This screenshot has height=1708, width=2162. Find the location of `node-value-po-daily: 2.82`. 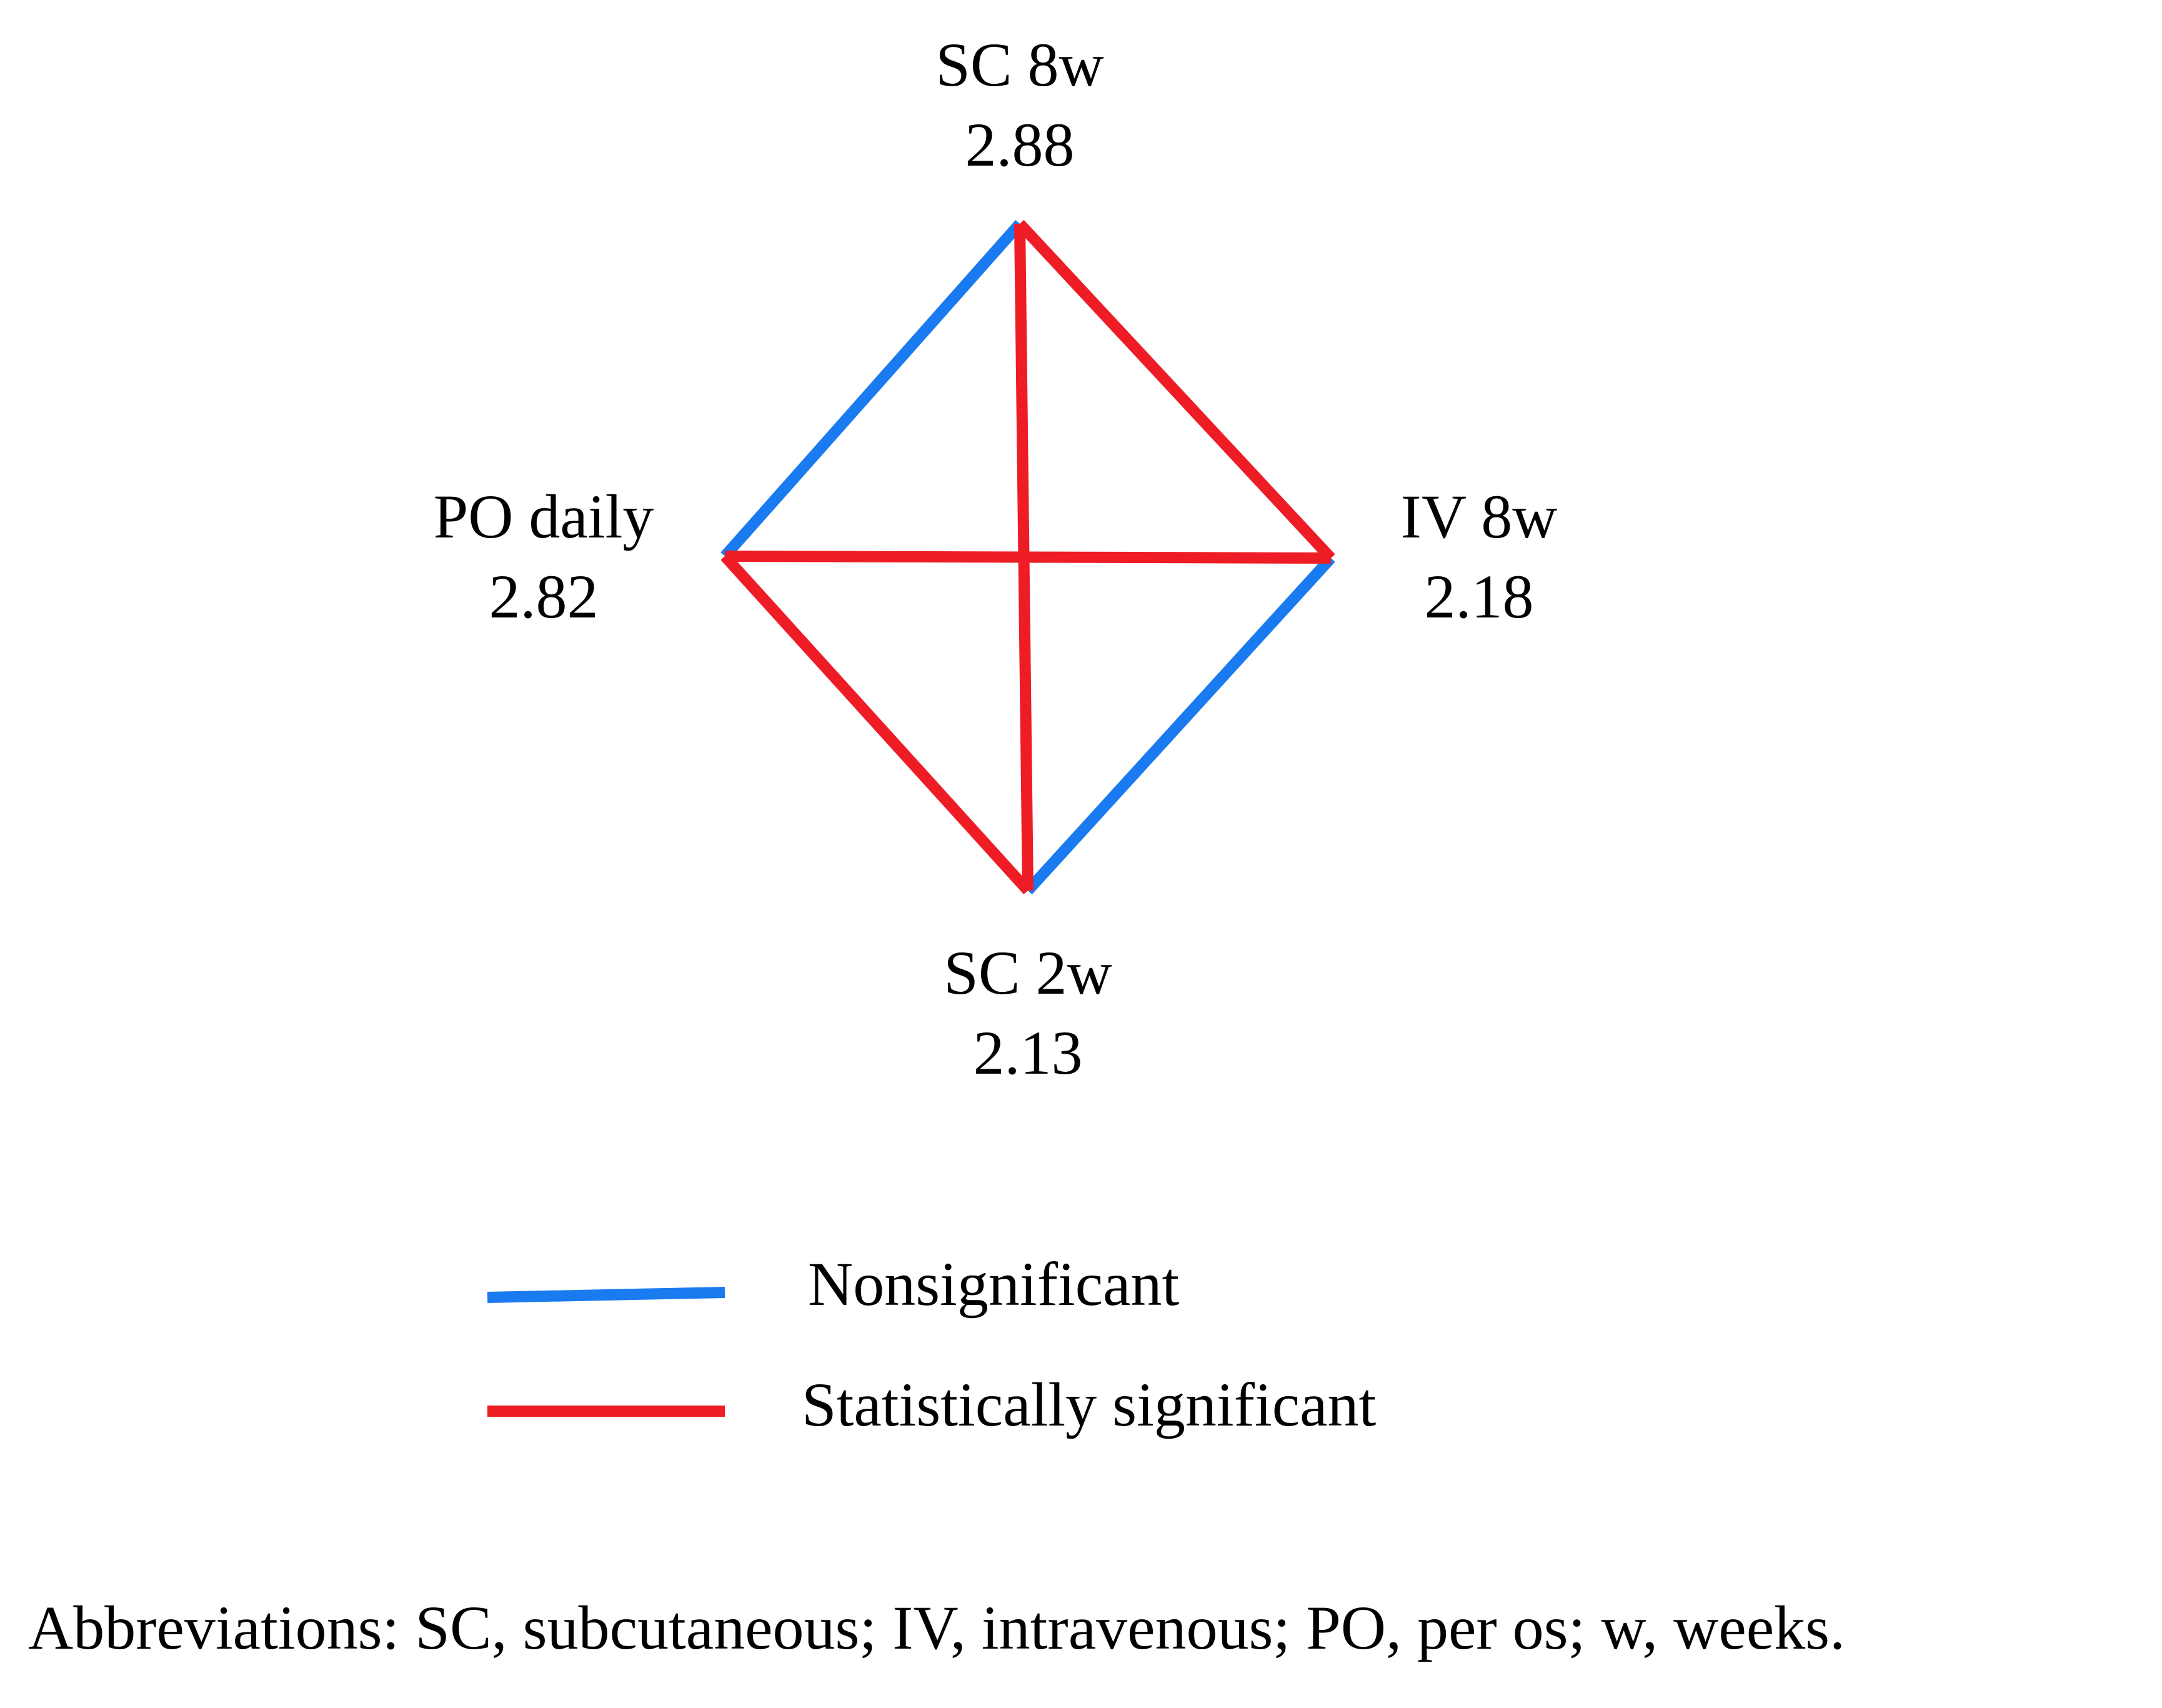

node-value-po-daily: 2.82 is located at coordinates (544, 596).